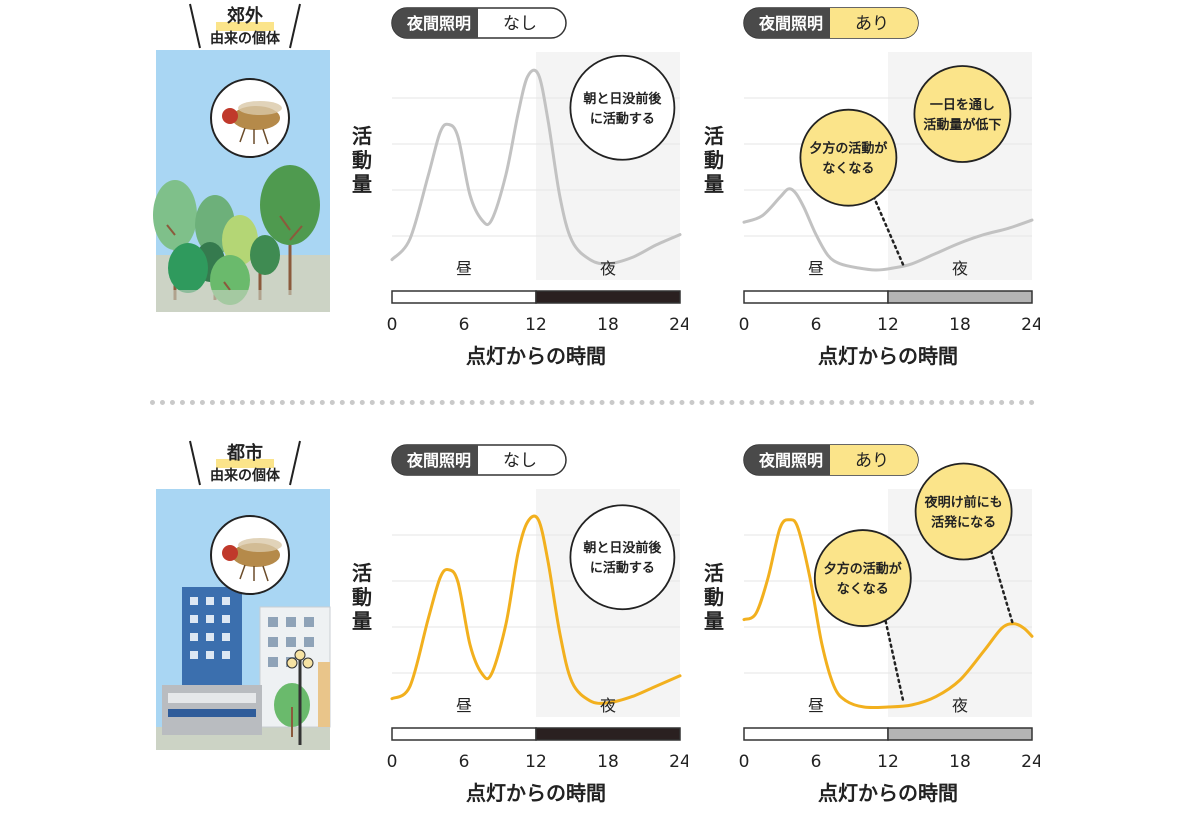  I want to click on bubble-text-line: 活発になる, so click(963, 522).